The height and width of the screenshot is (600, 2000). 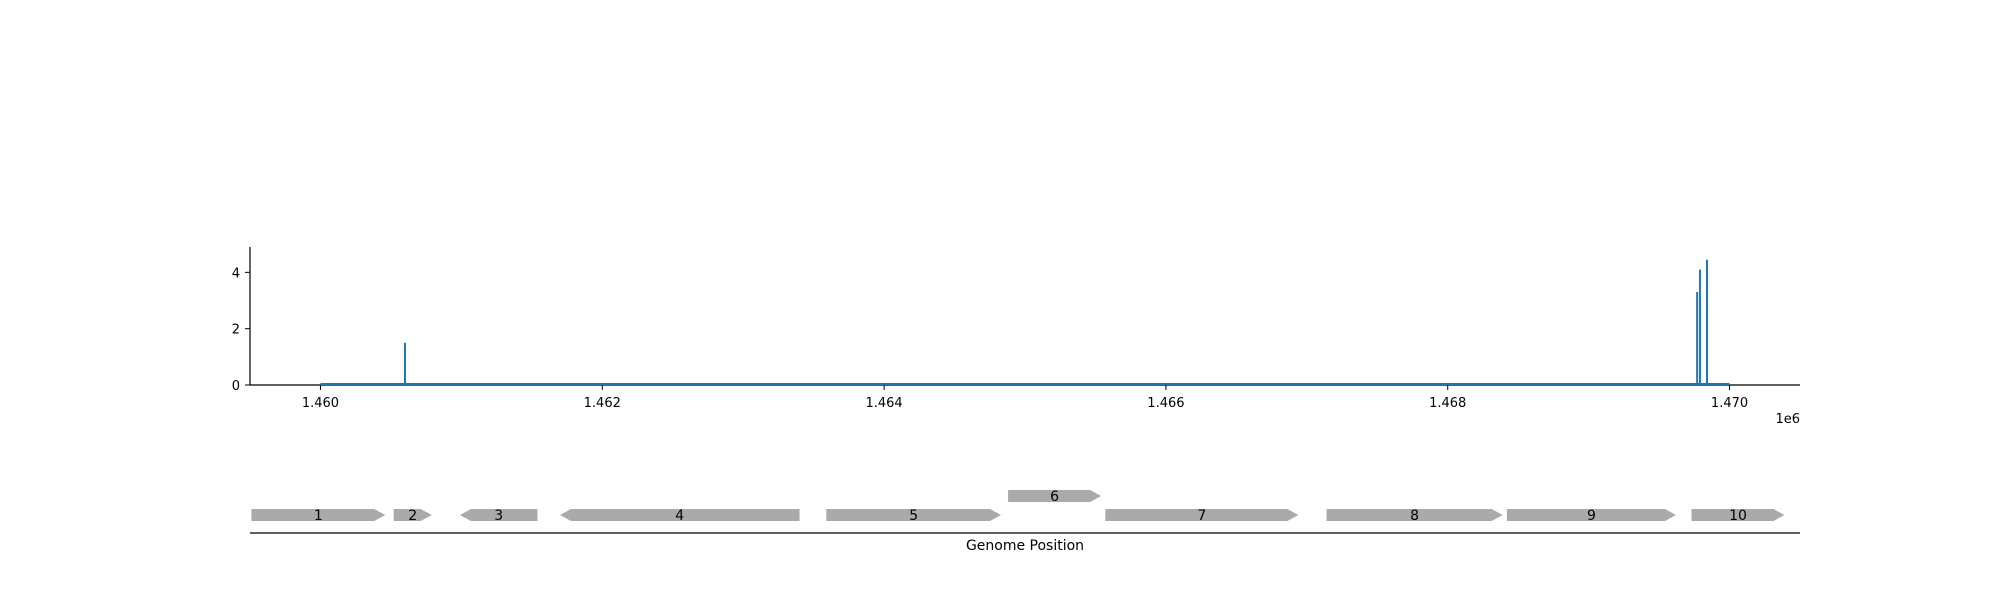 What do you see at coordinates (1787, 419) in the screenshot?
I see `x-offset-label: 1e6` at bounding box center [1787, 419].